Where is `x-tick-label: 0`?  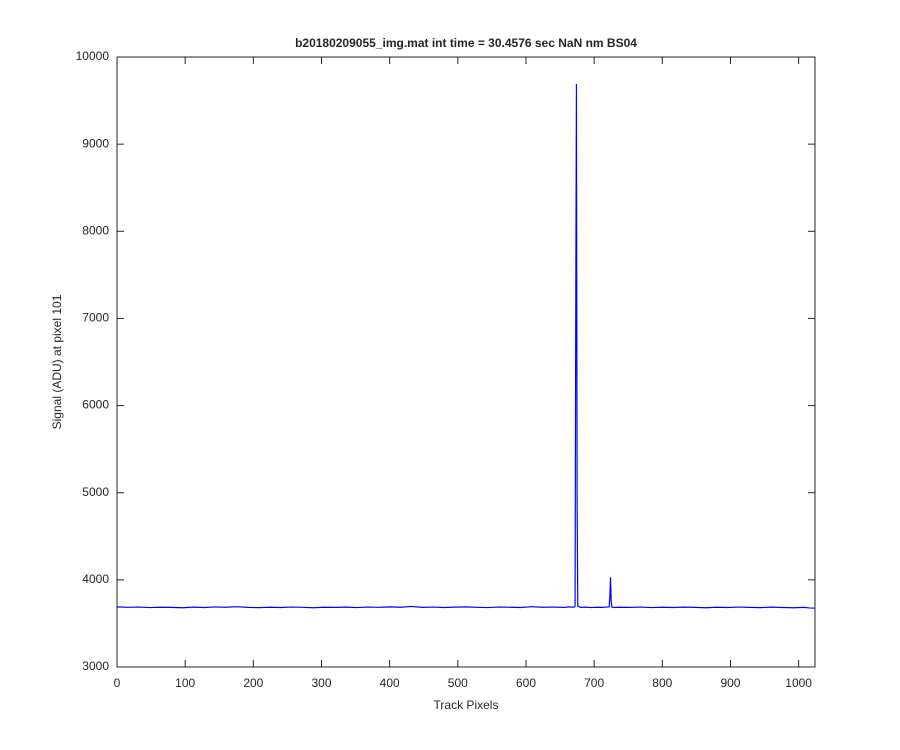 x-tick-label: 0 is located at coordinates (117, 683).